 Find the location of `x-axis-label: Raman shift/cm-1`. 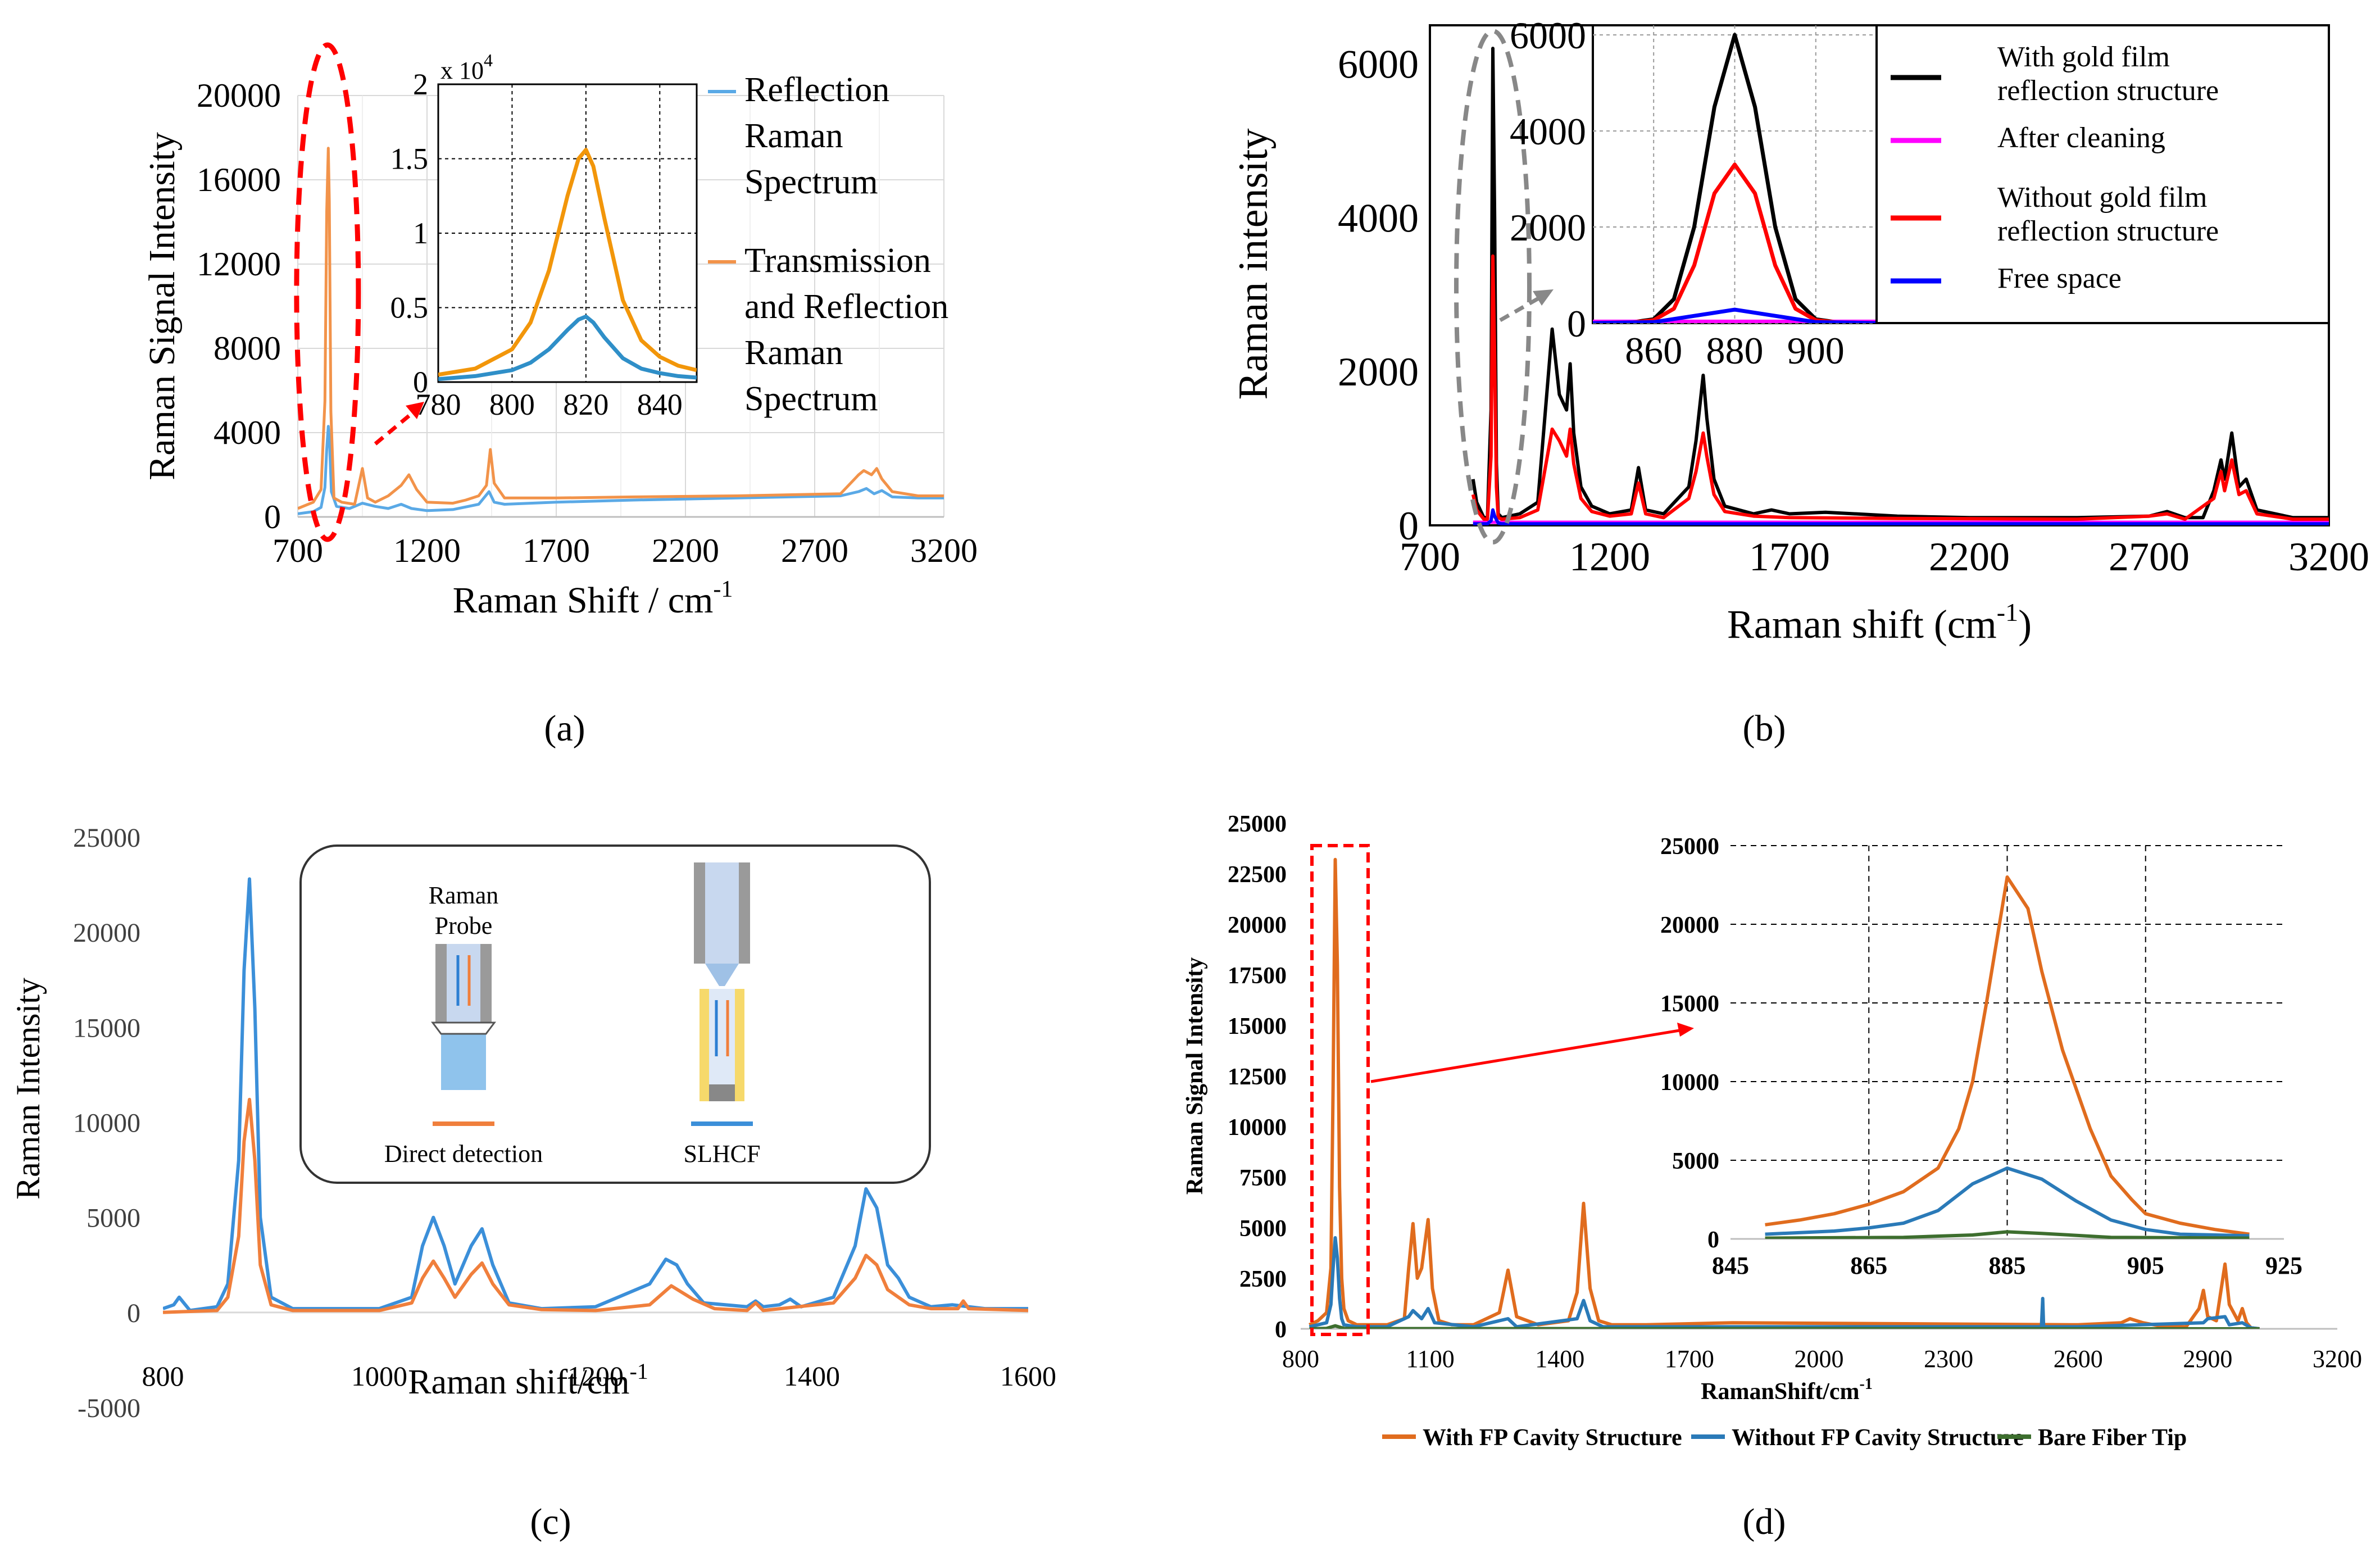

x-axis-label: Raman shift/cm-1 is located at coordinates (528, 1380).